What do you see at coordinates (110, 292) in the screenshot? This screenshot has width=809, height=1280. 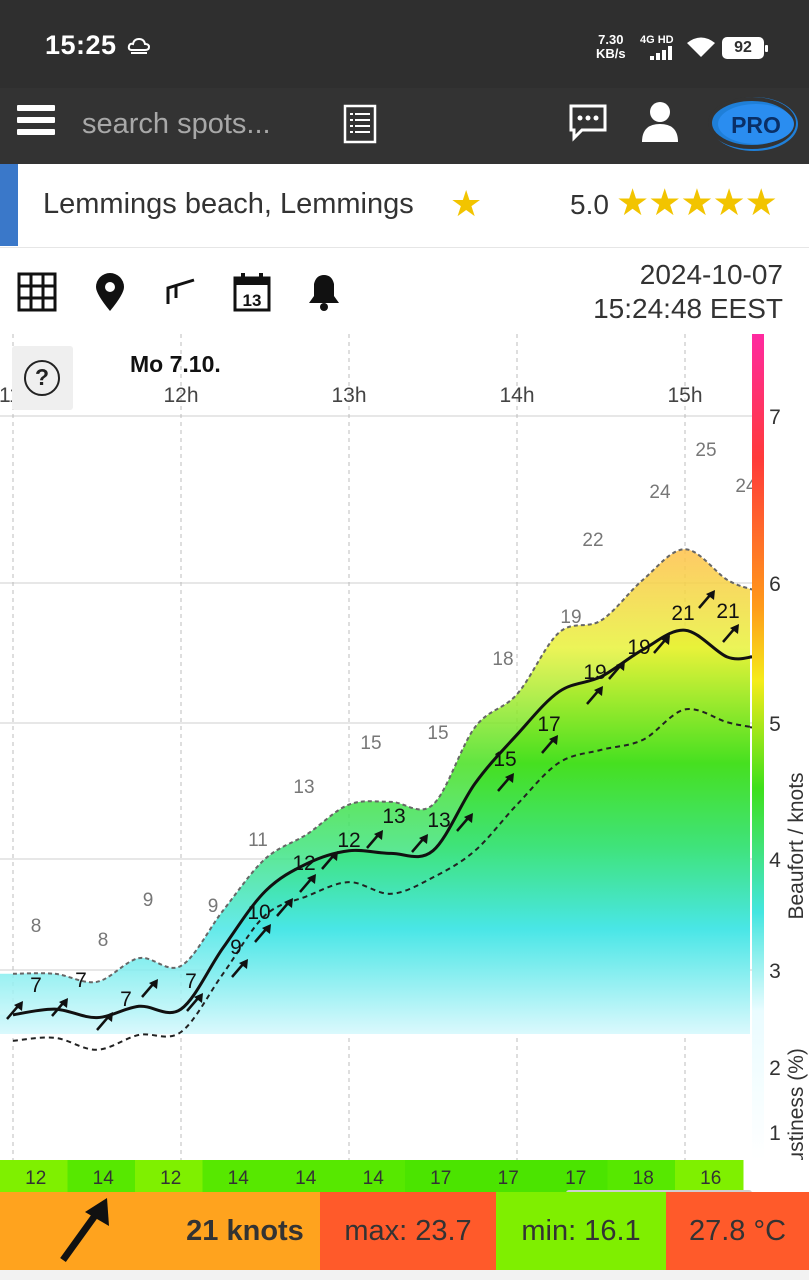 I see `map-pin-icon` at bounding box center [110, 292].